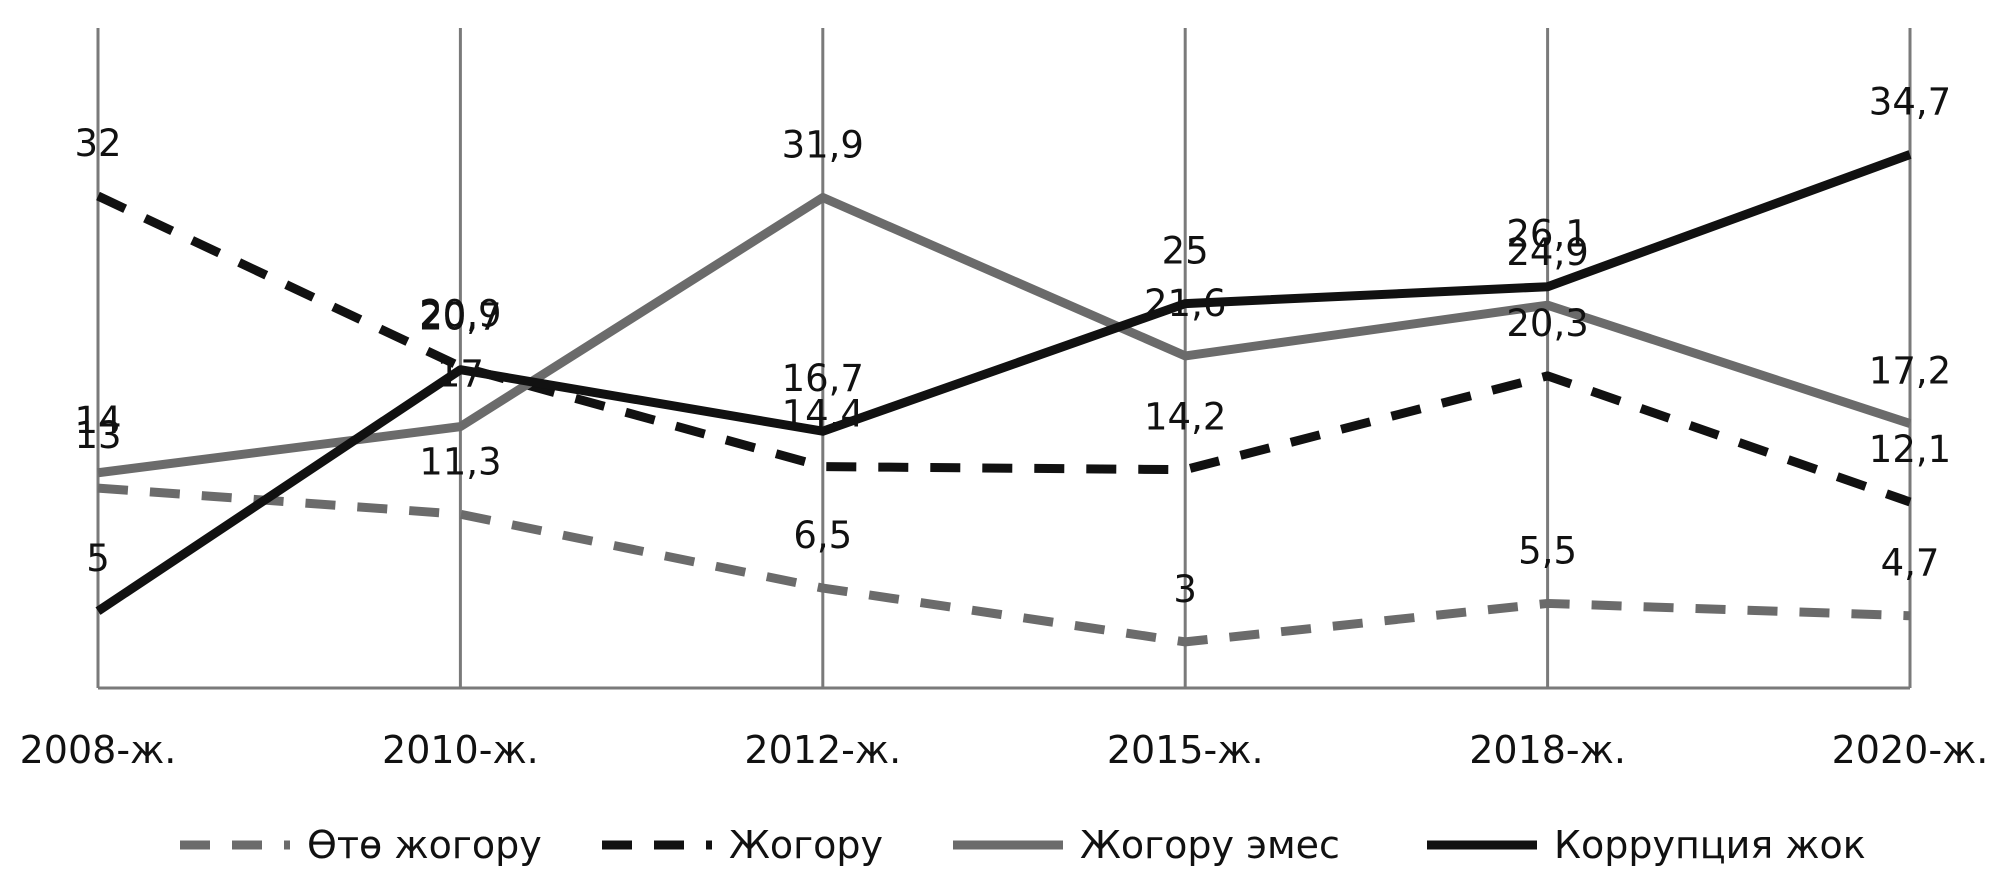 The image size is (2016, 892). I want to click on legend-label-0: Өтө жогору, so click(424, 845).